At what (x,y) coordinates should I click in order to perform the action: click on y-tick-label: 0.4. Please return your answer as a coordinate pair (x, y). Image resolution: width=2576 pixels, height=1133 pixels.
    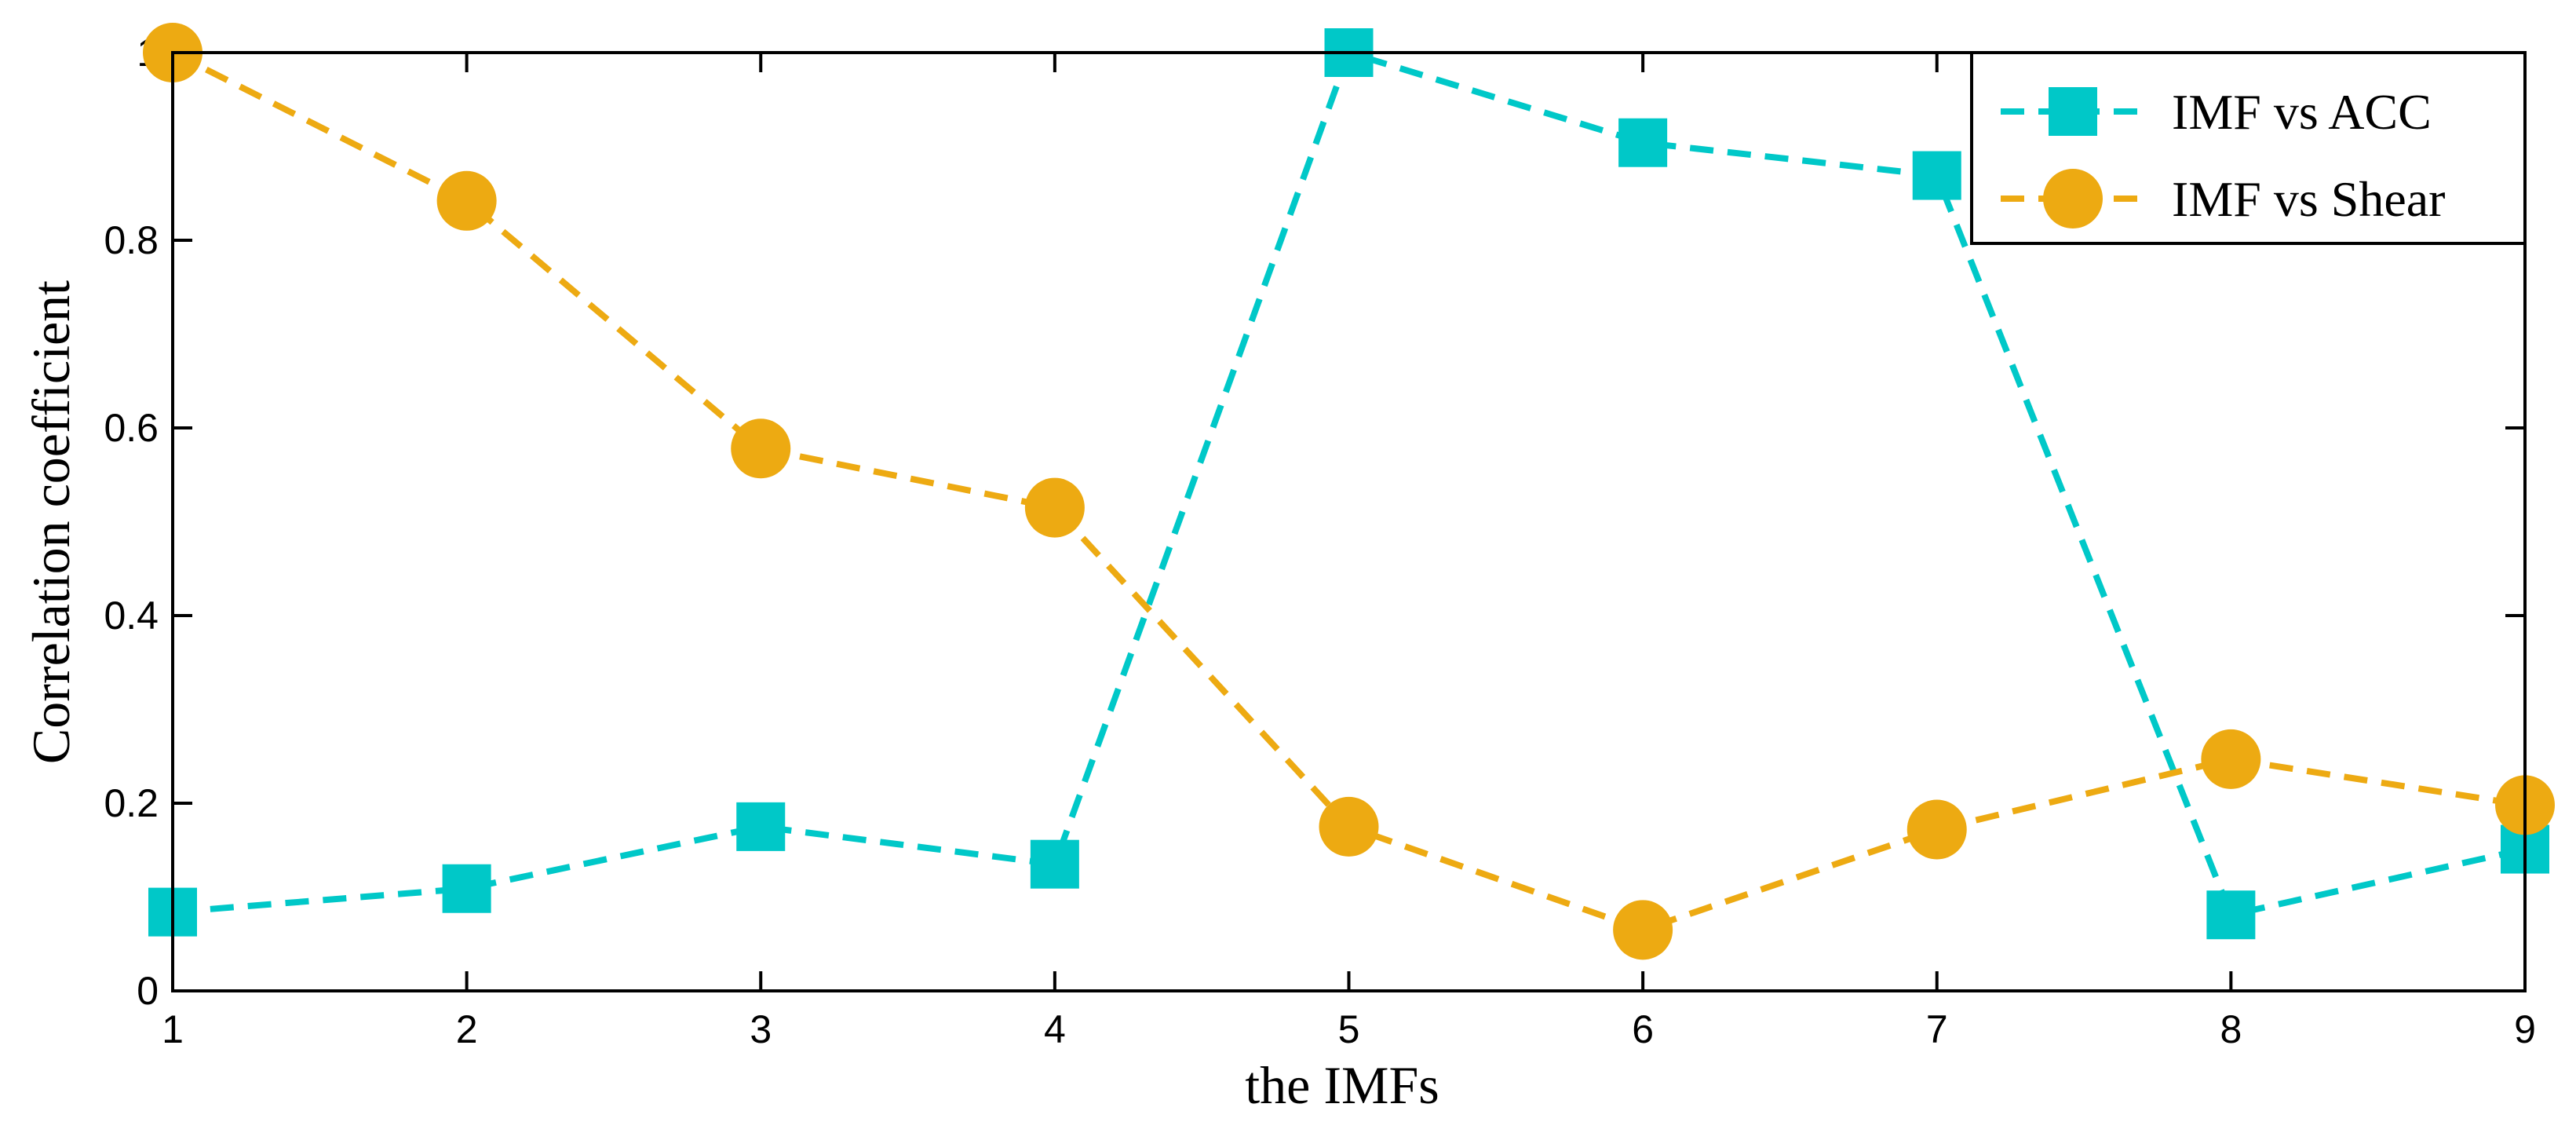
    Looking at the image, I should click on (131, 616).